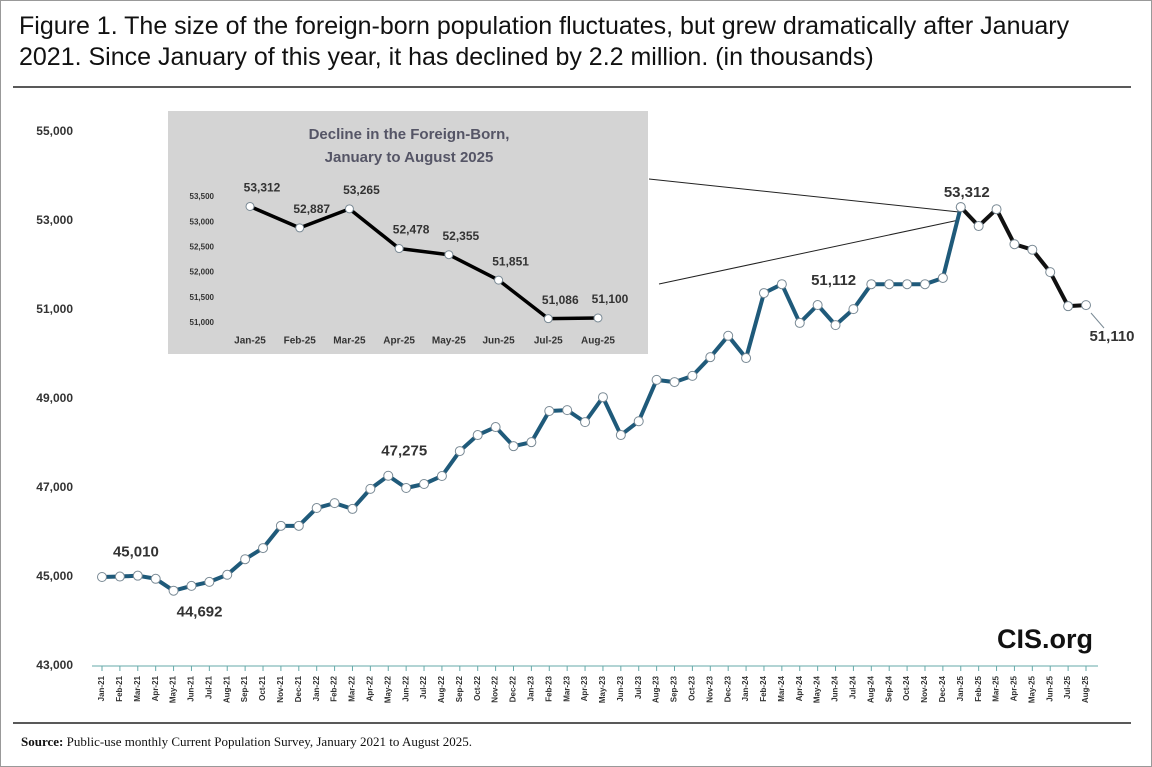 This screenshot has width=1152, height=767. What do you see at coordinates (101, 688) in the screenshot?
I see `x-tick-label: Jan-21` at bounding box center [101, 688].